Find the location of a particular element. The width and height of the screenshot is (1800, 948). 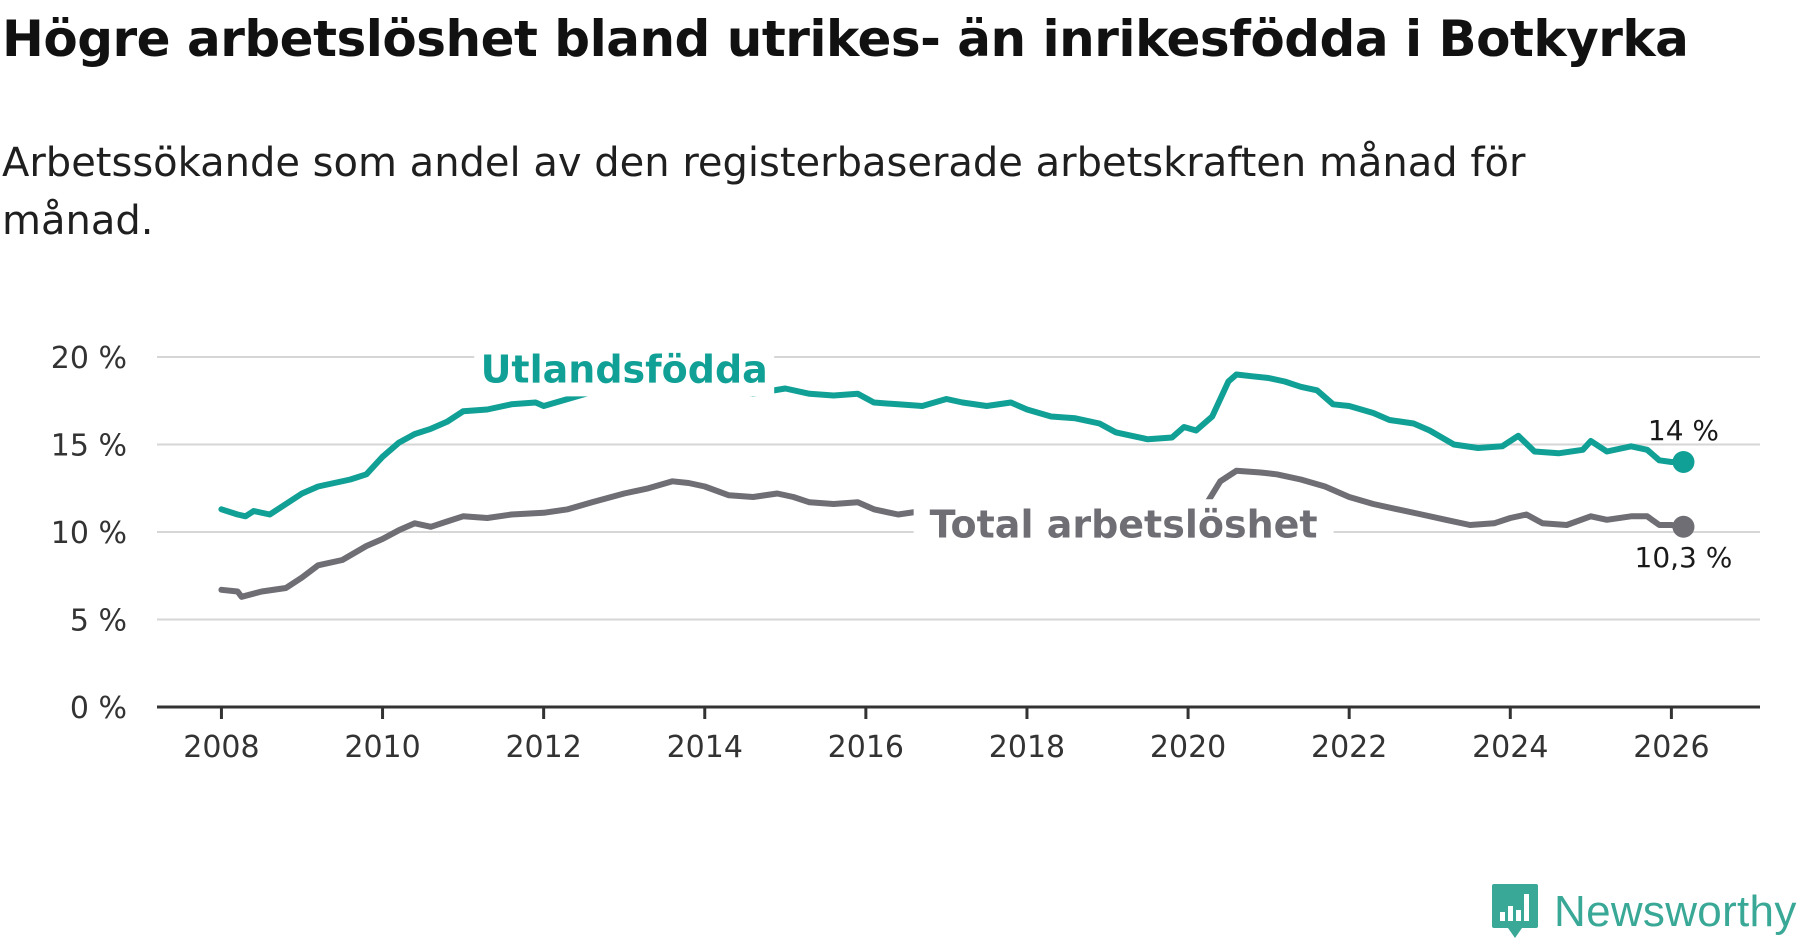

y-tick-label: 0 % is located at coordinates (98, 708).